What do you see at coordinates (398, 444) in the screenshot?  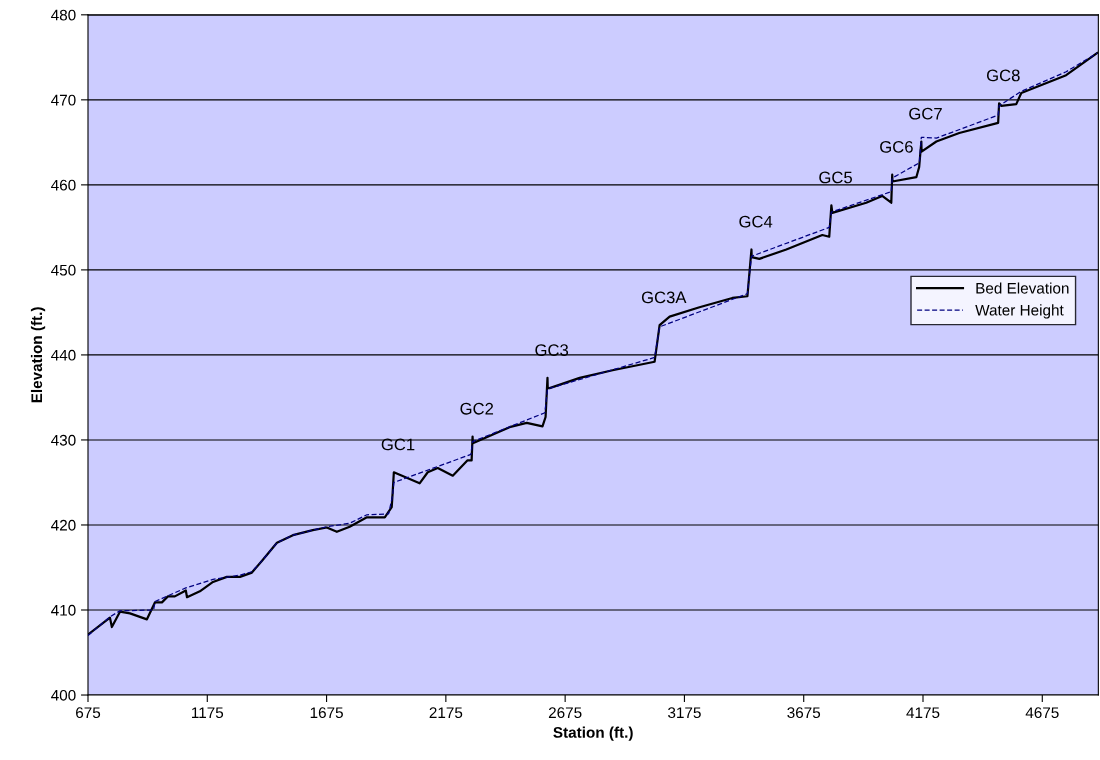 I see `annotation: GC1` at bounding box center [398, 444].